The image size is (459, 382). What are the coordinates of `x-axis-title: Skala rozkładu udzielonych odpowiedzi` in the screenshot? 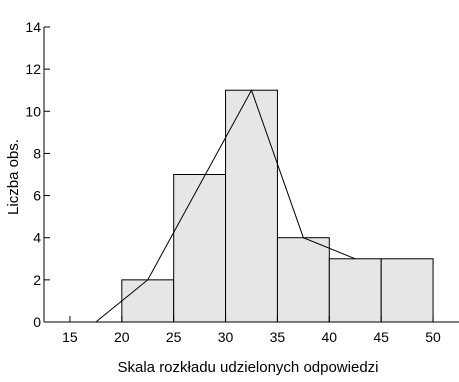 It's located at (248, 367).